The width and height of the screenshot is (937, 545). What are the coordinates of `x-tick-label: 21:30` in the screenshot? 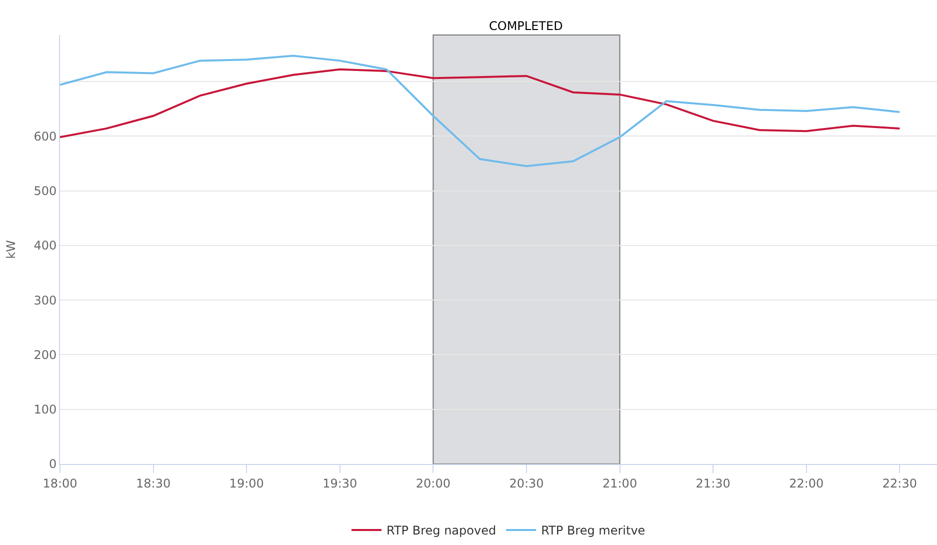 It's located at (713, 483).